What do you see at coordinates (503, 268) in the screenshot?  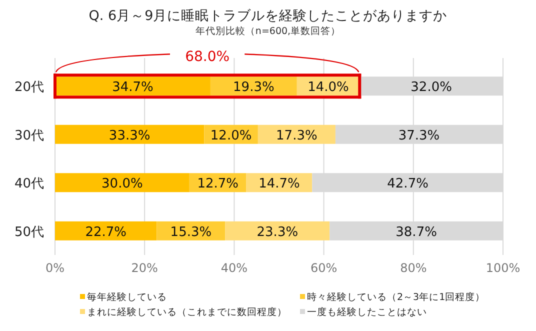 I see `x-tick-label: 100%` at bounding box center [503, 268].